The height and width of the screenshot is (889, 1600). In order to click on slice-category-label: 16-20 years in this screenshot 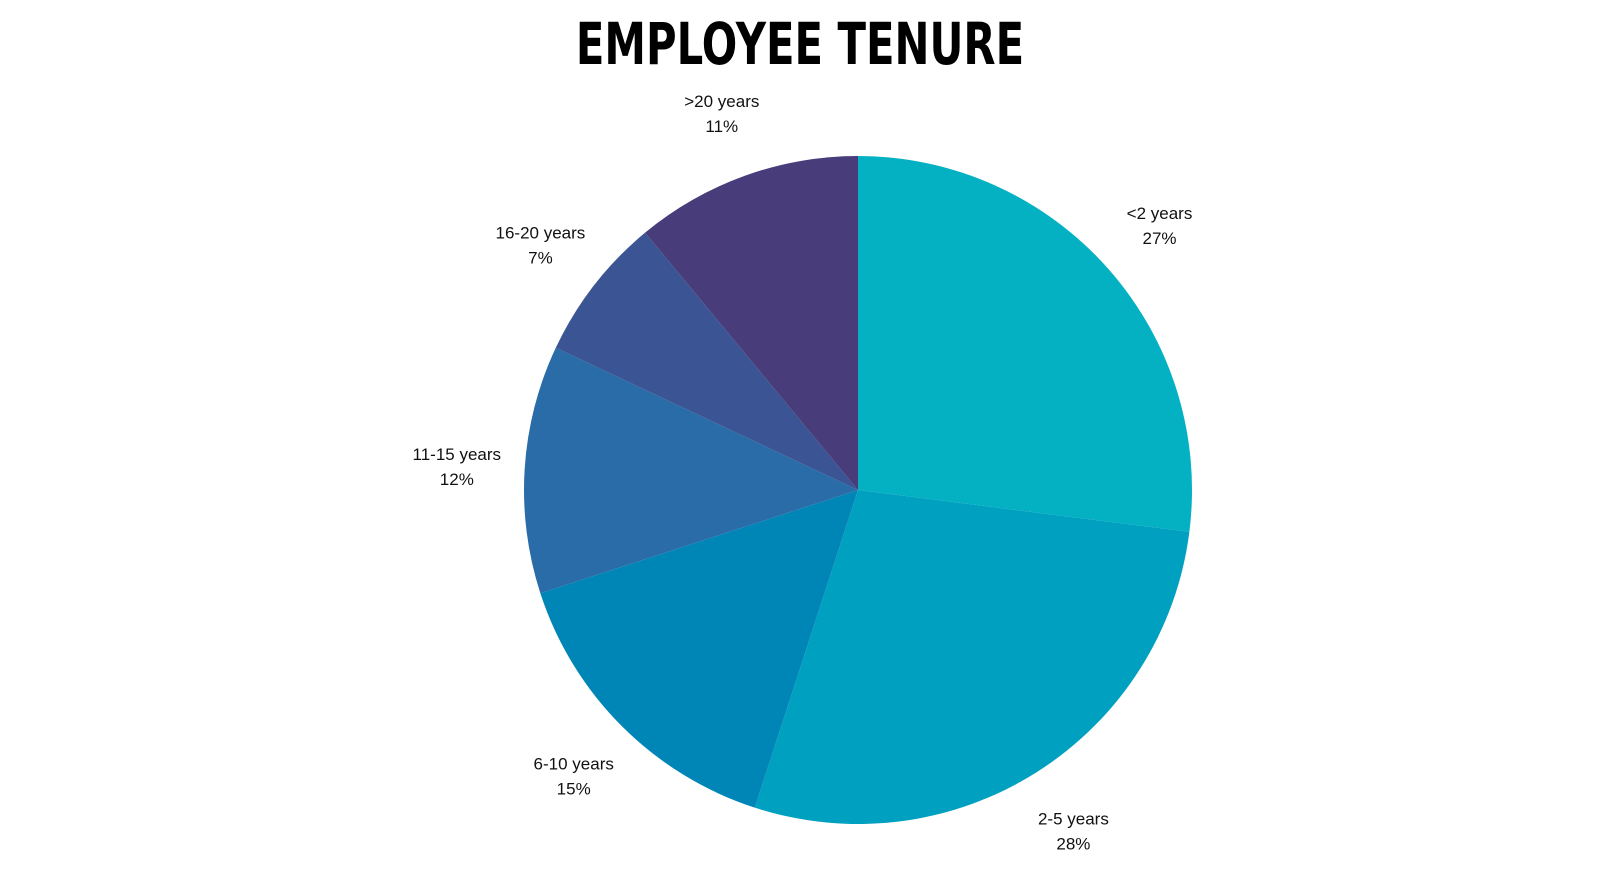, I will do `click(541, 233)`.